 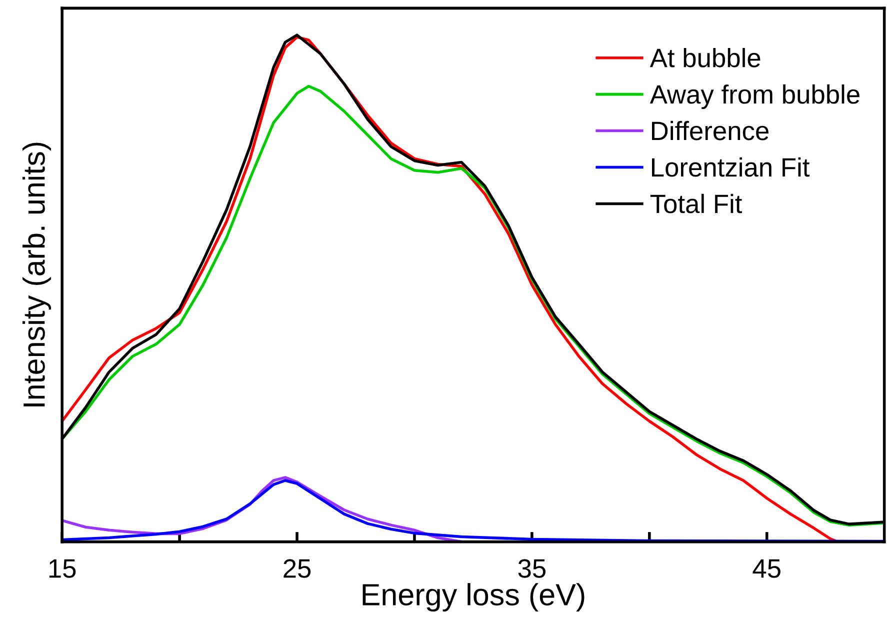 I want to click on x-tick-label: 45, so click(x=766, y=568).